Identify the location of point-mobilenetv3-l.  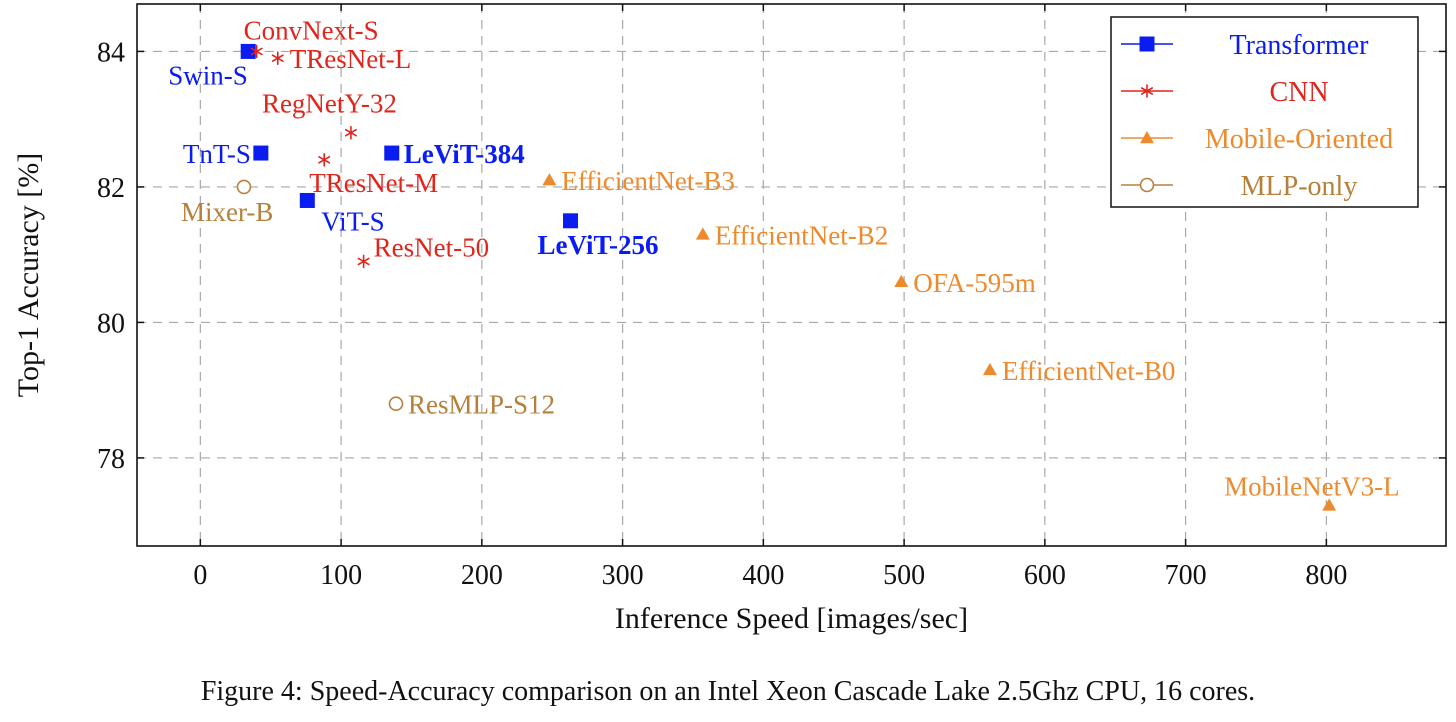
(1329, 504).